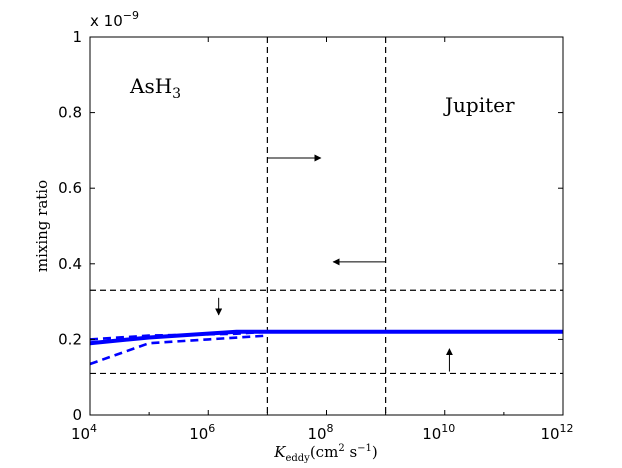 The height and width of the screenshot is (468, 622). Describe the element at coordinates (155, 88) in the screenshot. I see `species-annotation: AsH3` at that location.